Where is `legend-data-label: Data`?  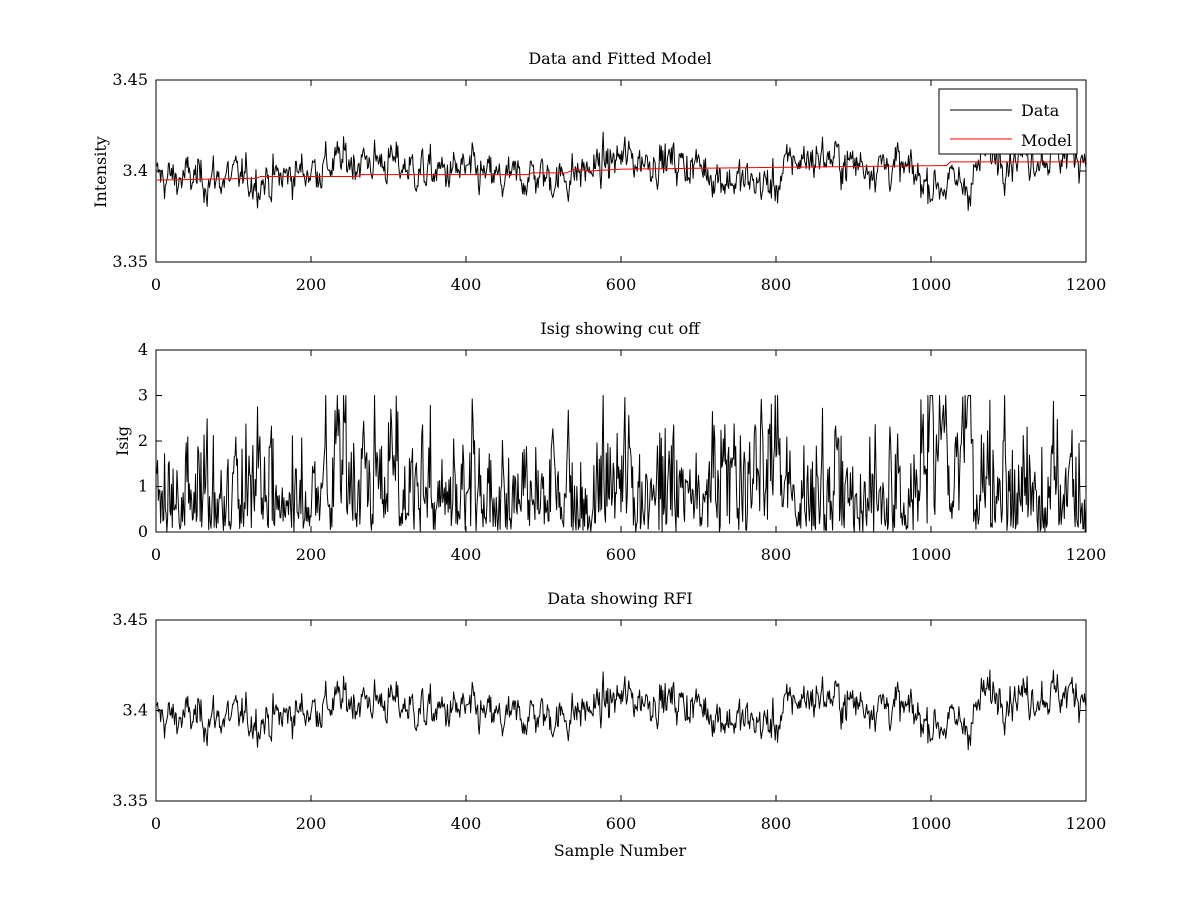 legend-data-label: Data is located at coordinates (1040, 110).